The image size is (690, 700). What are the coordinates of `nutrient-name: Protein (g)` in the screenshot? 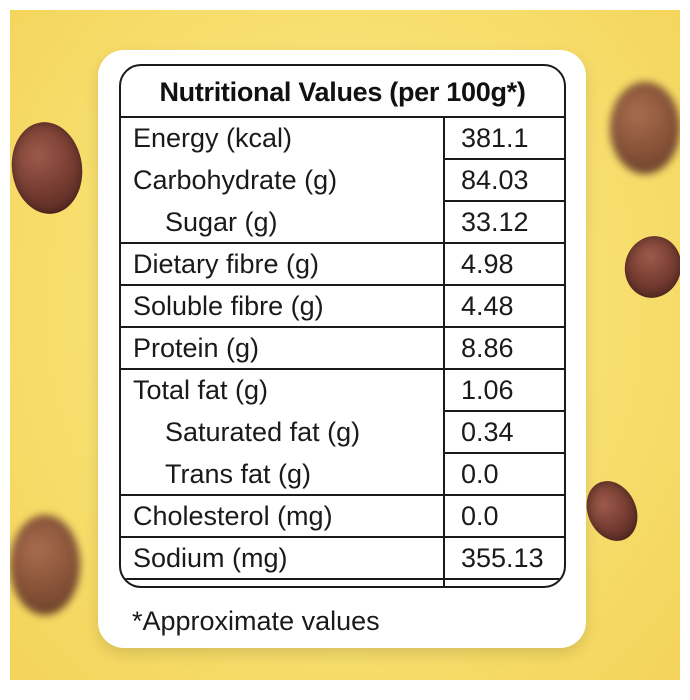 It's located at (283, 348).